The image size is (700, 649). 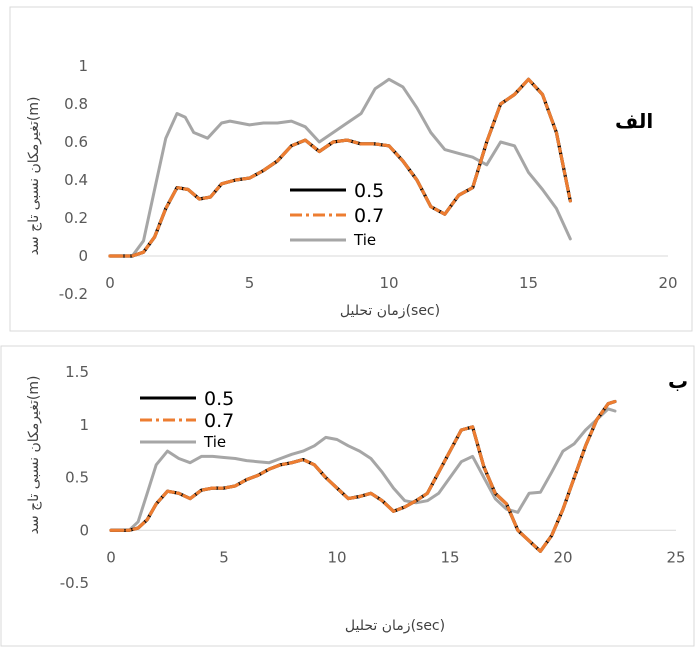 What do you see at coordinates (363, 469) in the screenshot?
I see `series-line-Tie` at bounding box center [363, 469].